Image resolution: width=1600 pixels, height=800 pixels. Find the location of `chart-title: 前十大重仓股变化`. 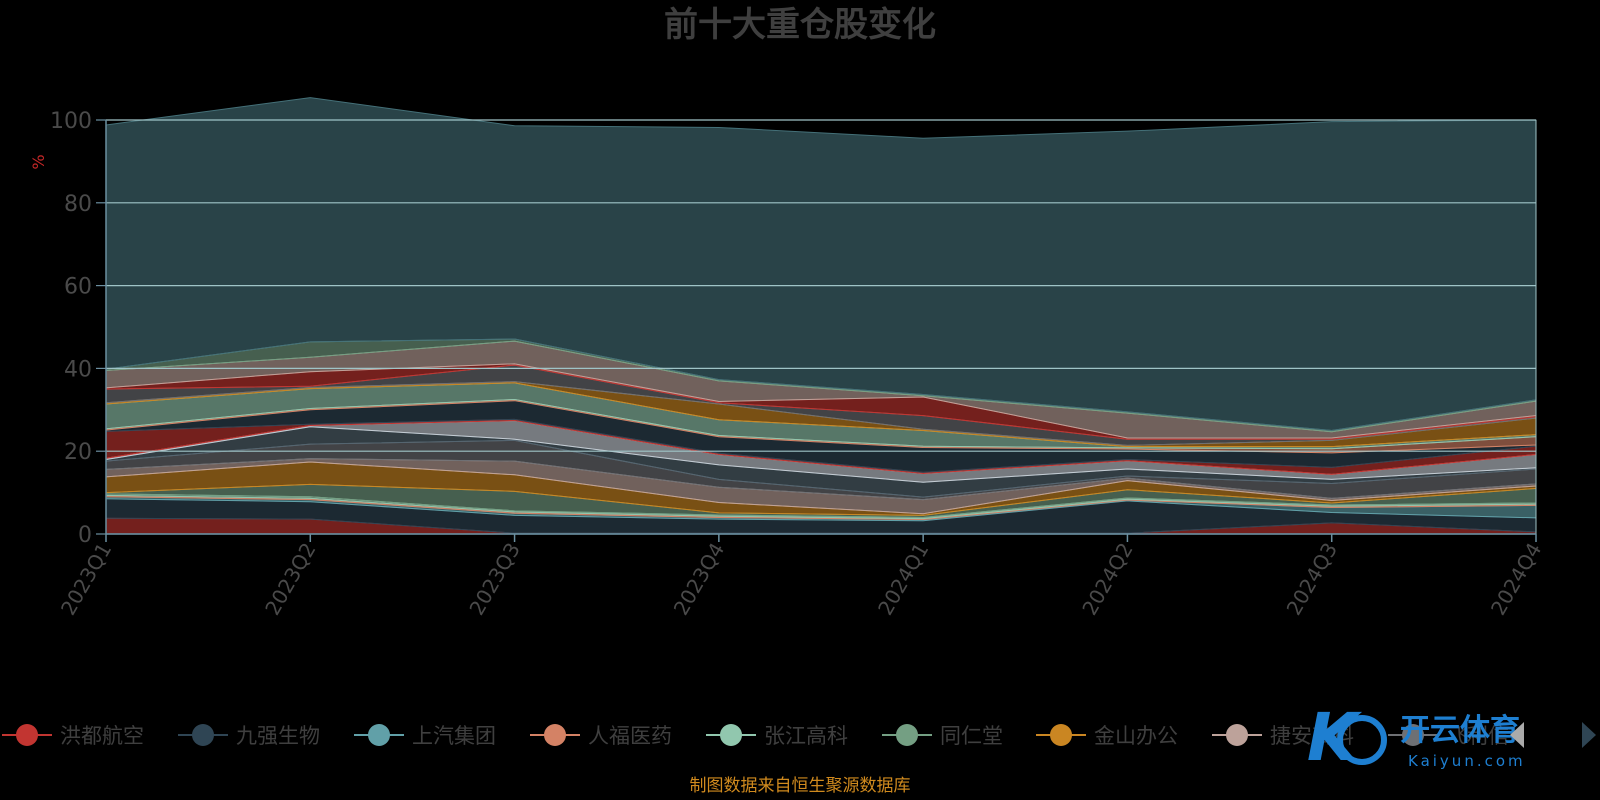

chart-title: 前十大重仓股变化 is located at coordinates (800, 25).